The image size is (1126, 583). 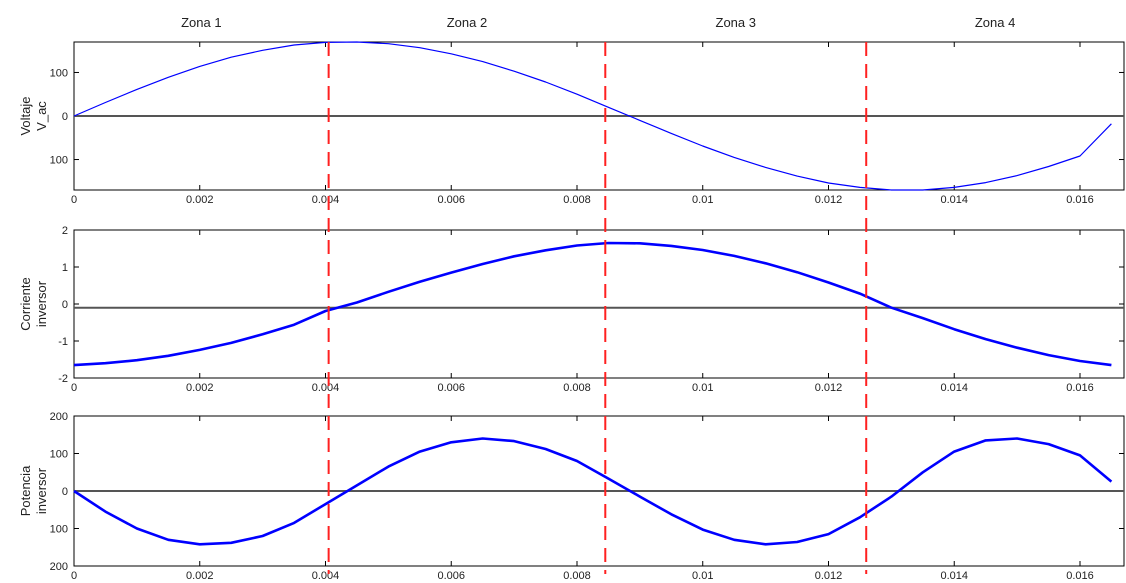 I want to click on zone-label: Zona 3, so click(x=736, y=22).